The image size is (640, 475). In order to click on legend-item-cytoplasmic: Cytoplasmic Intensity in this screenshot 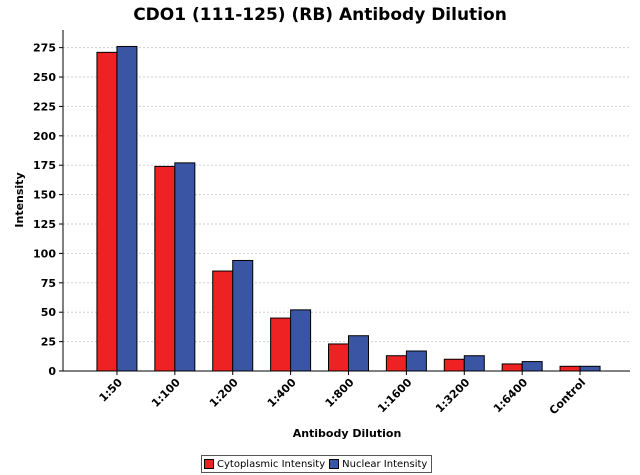, I will do `click(264, 464)`.